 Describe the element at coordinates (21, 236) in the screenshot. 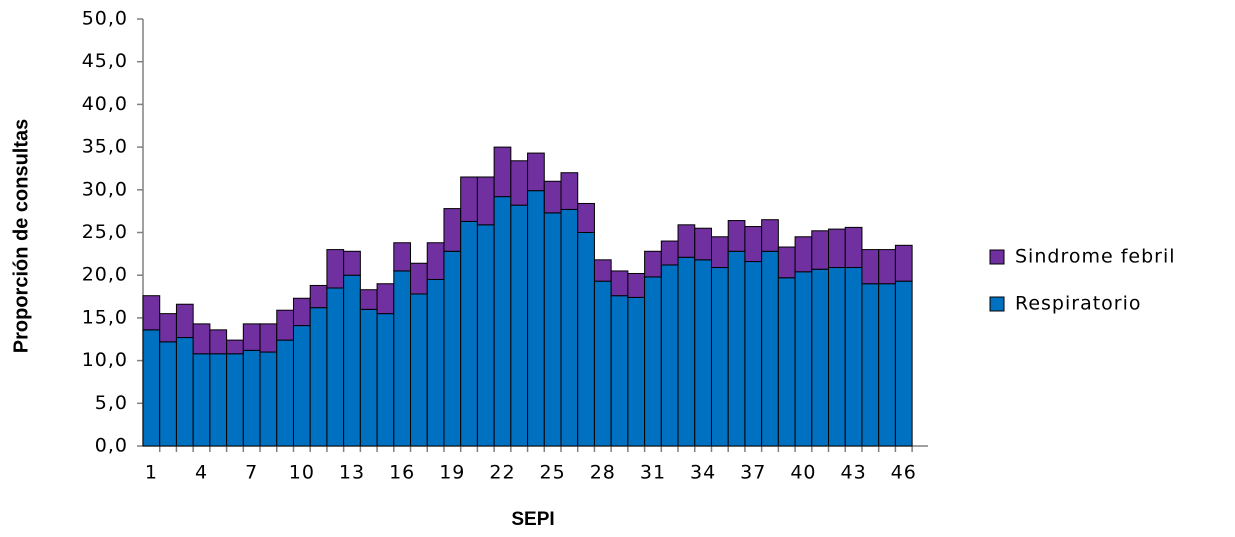

I see `y-axis-label: Proporción de consultas` at that location.